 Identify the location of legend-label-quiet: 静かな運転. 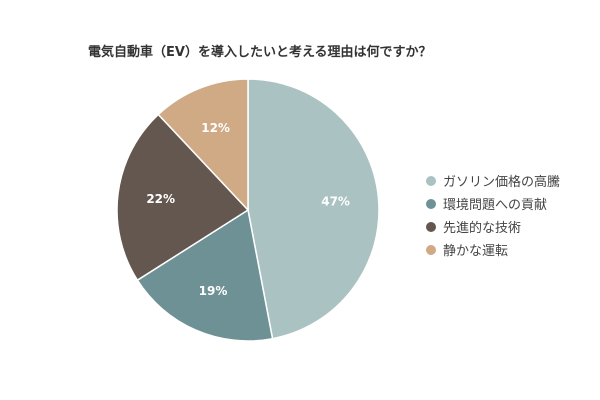
(476, 251).